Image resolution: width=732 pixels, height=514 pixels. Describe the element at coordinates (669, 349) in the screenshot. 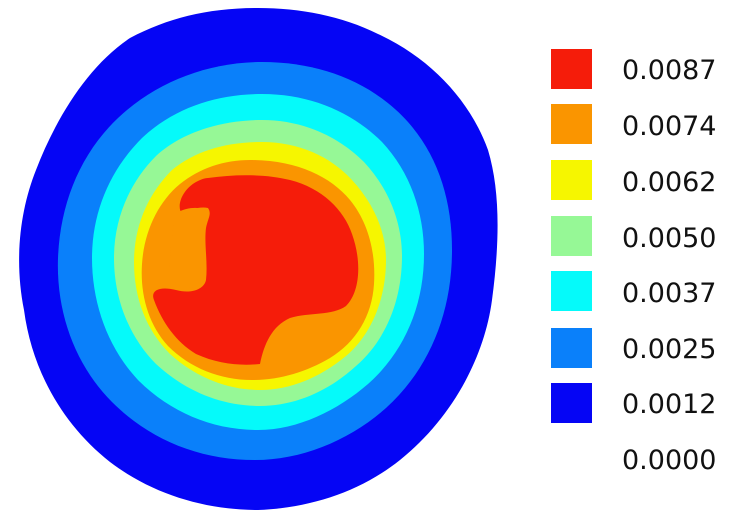

I see `legend-label: 0.0025` at that location.